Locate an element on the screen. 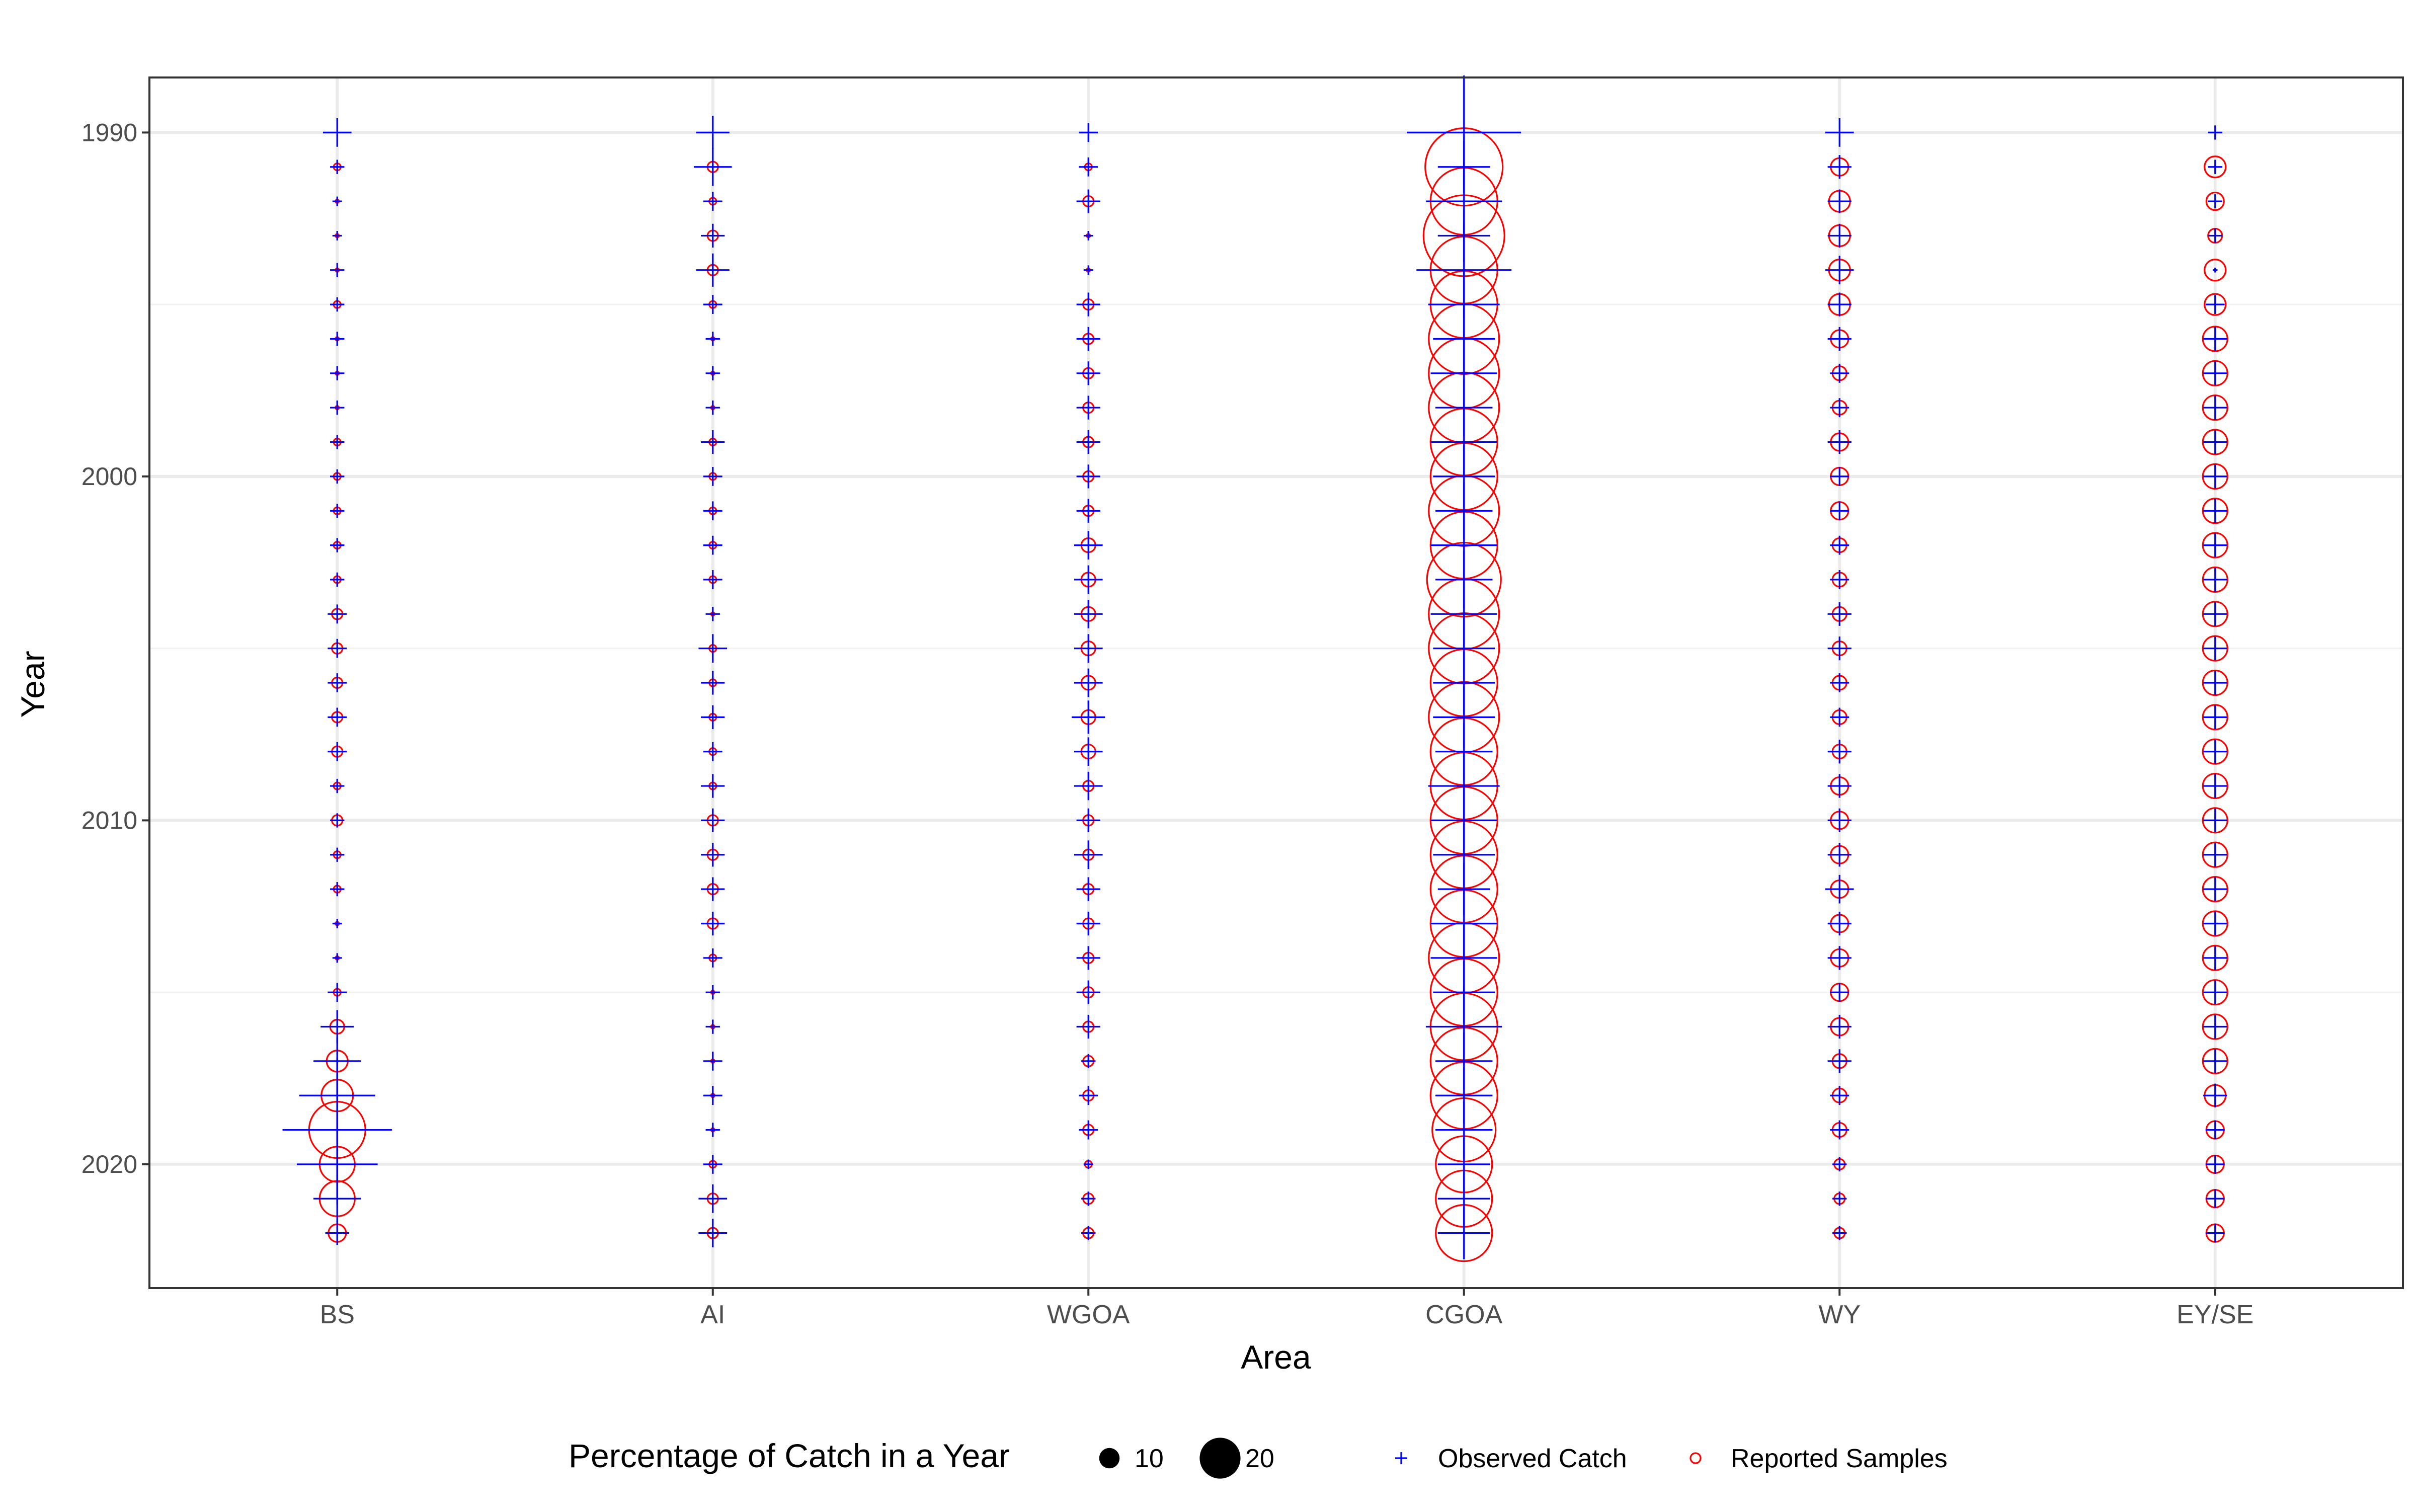  reported-samples-point-ey-se-2001 is located at coordinates (2215, 511).